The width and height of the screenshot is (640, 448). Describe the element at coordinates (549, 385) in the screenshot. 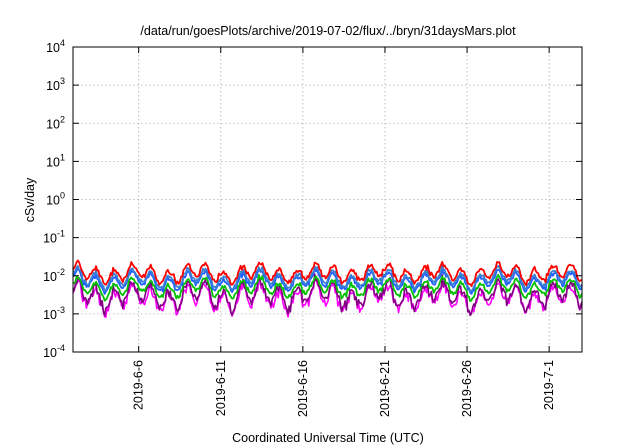

I see `x-tick-label: 2019-7-1` at that location.